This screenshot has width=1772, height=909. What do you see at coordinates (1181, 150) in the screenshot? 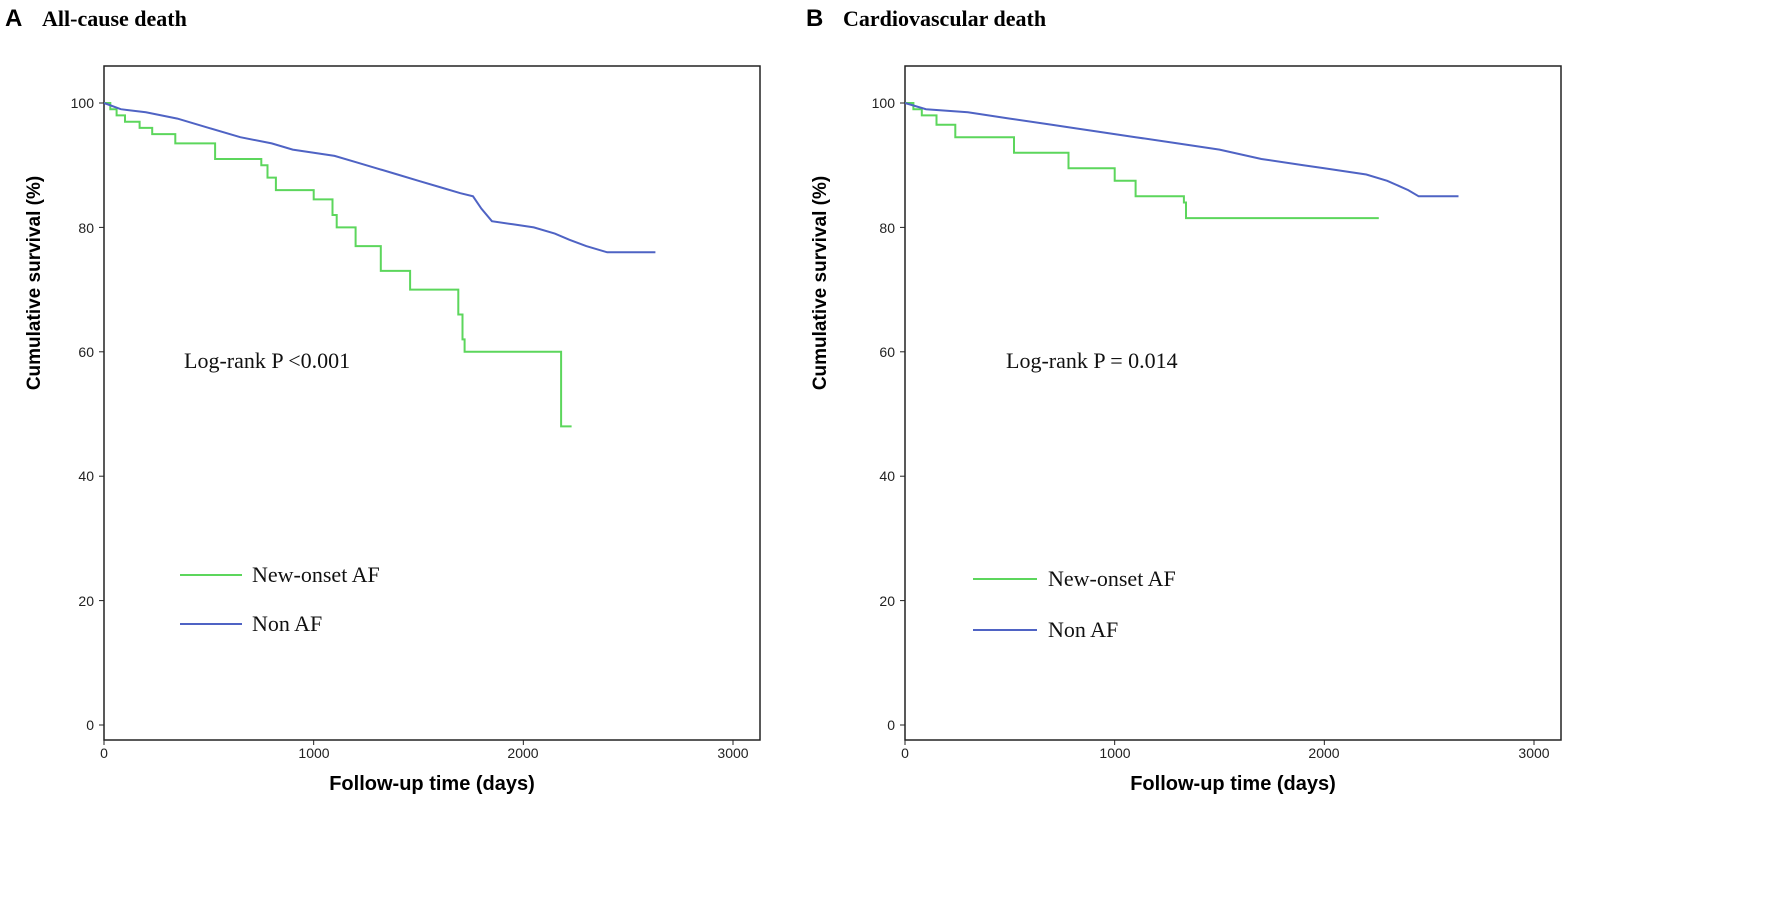
I see `series-non-af-b` at bounding box center [1181, 150].